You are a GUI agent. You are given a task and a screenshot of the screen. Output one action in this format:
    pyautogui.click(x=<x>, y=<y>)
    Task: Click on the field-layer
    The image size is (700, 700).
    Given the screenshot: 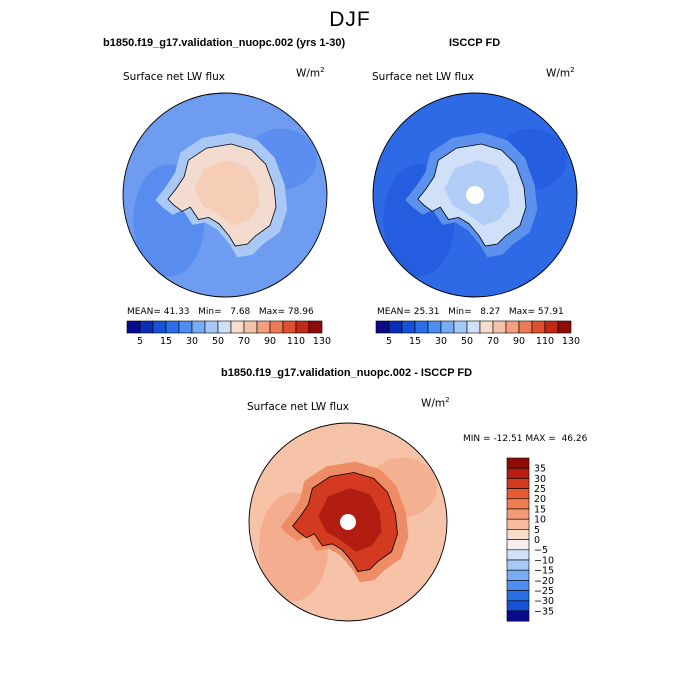 What is the action you would take?
    pyautogui.click(x=225, y=195)
    